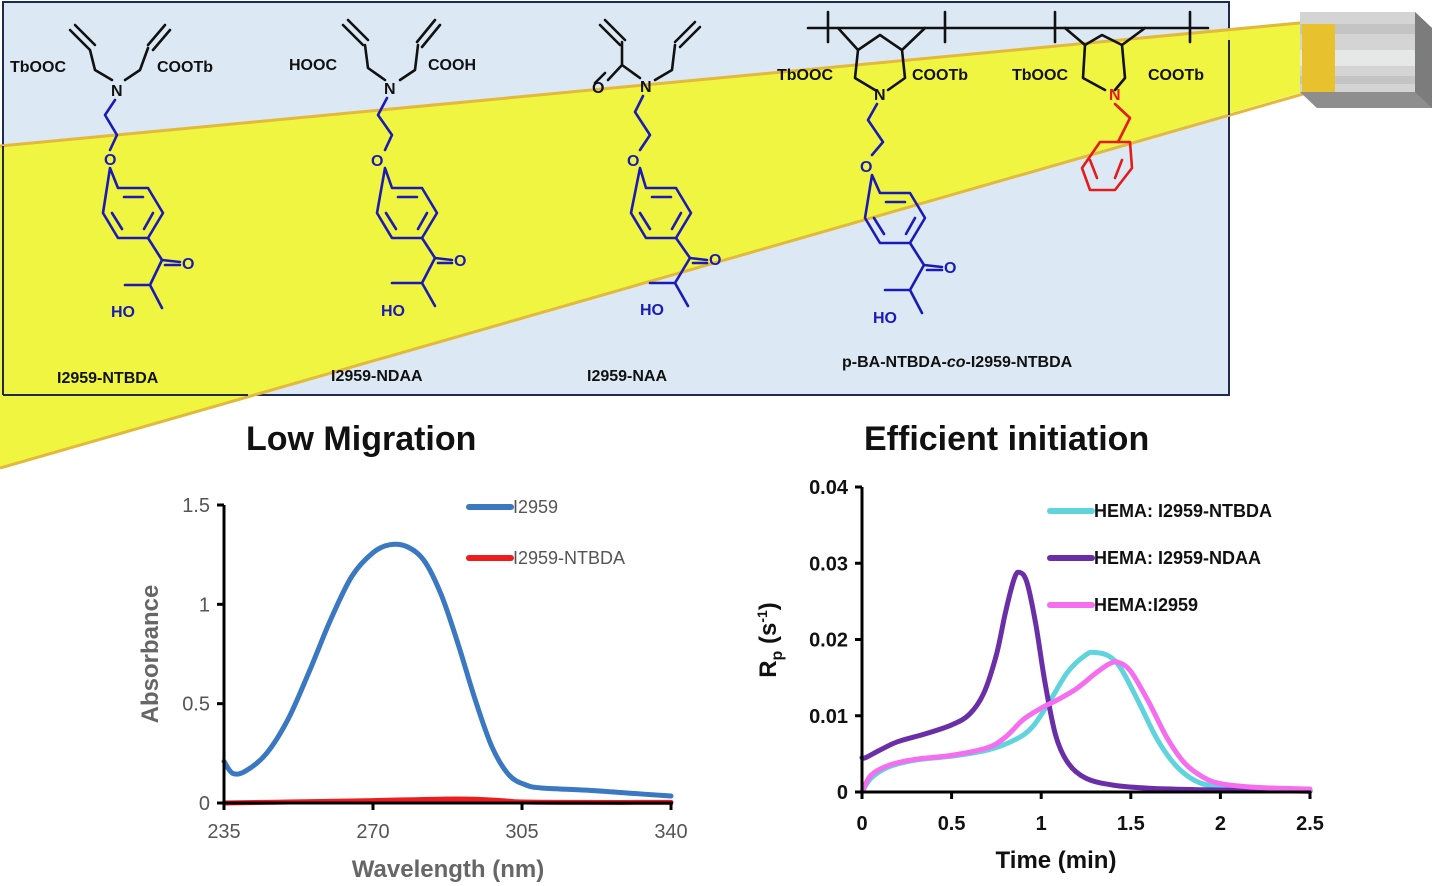  What do you see at coordinates (377, 376) in the screenshot?
I see `compound-label: I2959-NDAA` at bounding box center [377, 376].